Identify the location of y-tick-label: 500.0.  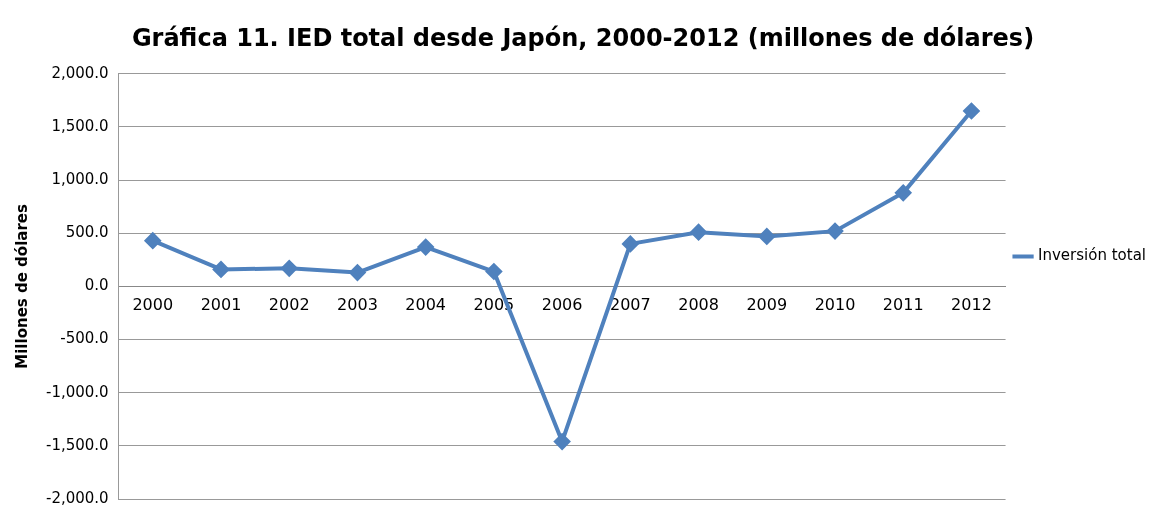
(87, 232).